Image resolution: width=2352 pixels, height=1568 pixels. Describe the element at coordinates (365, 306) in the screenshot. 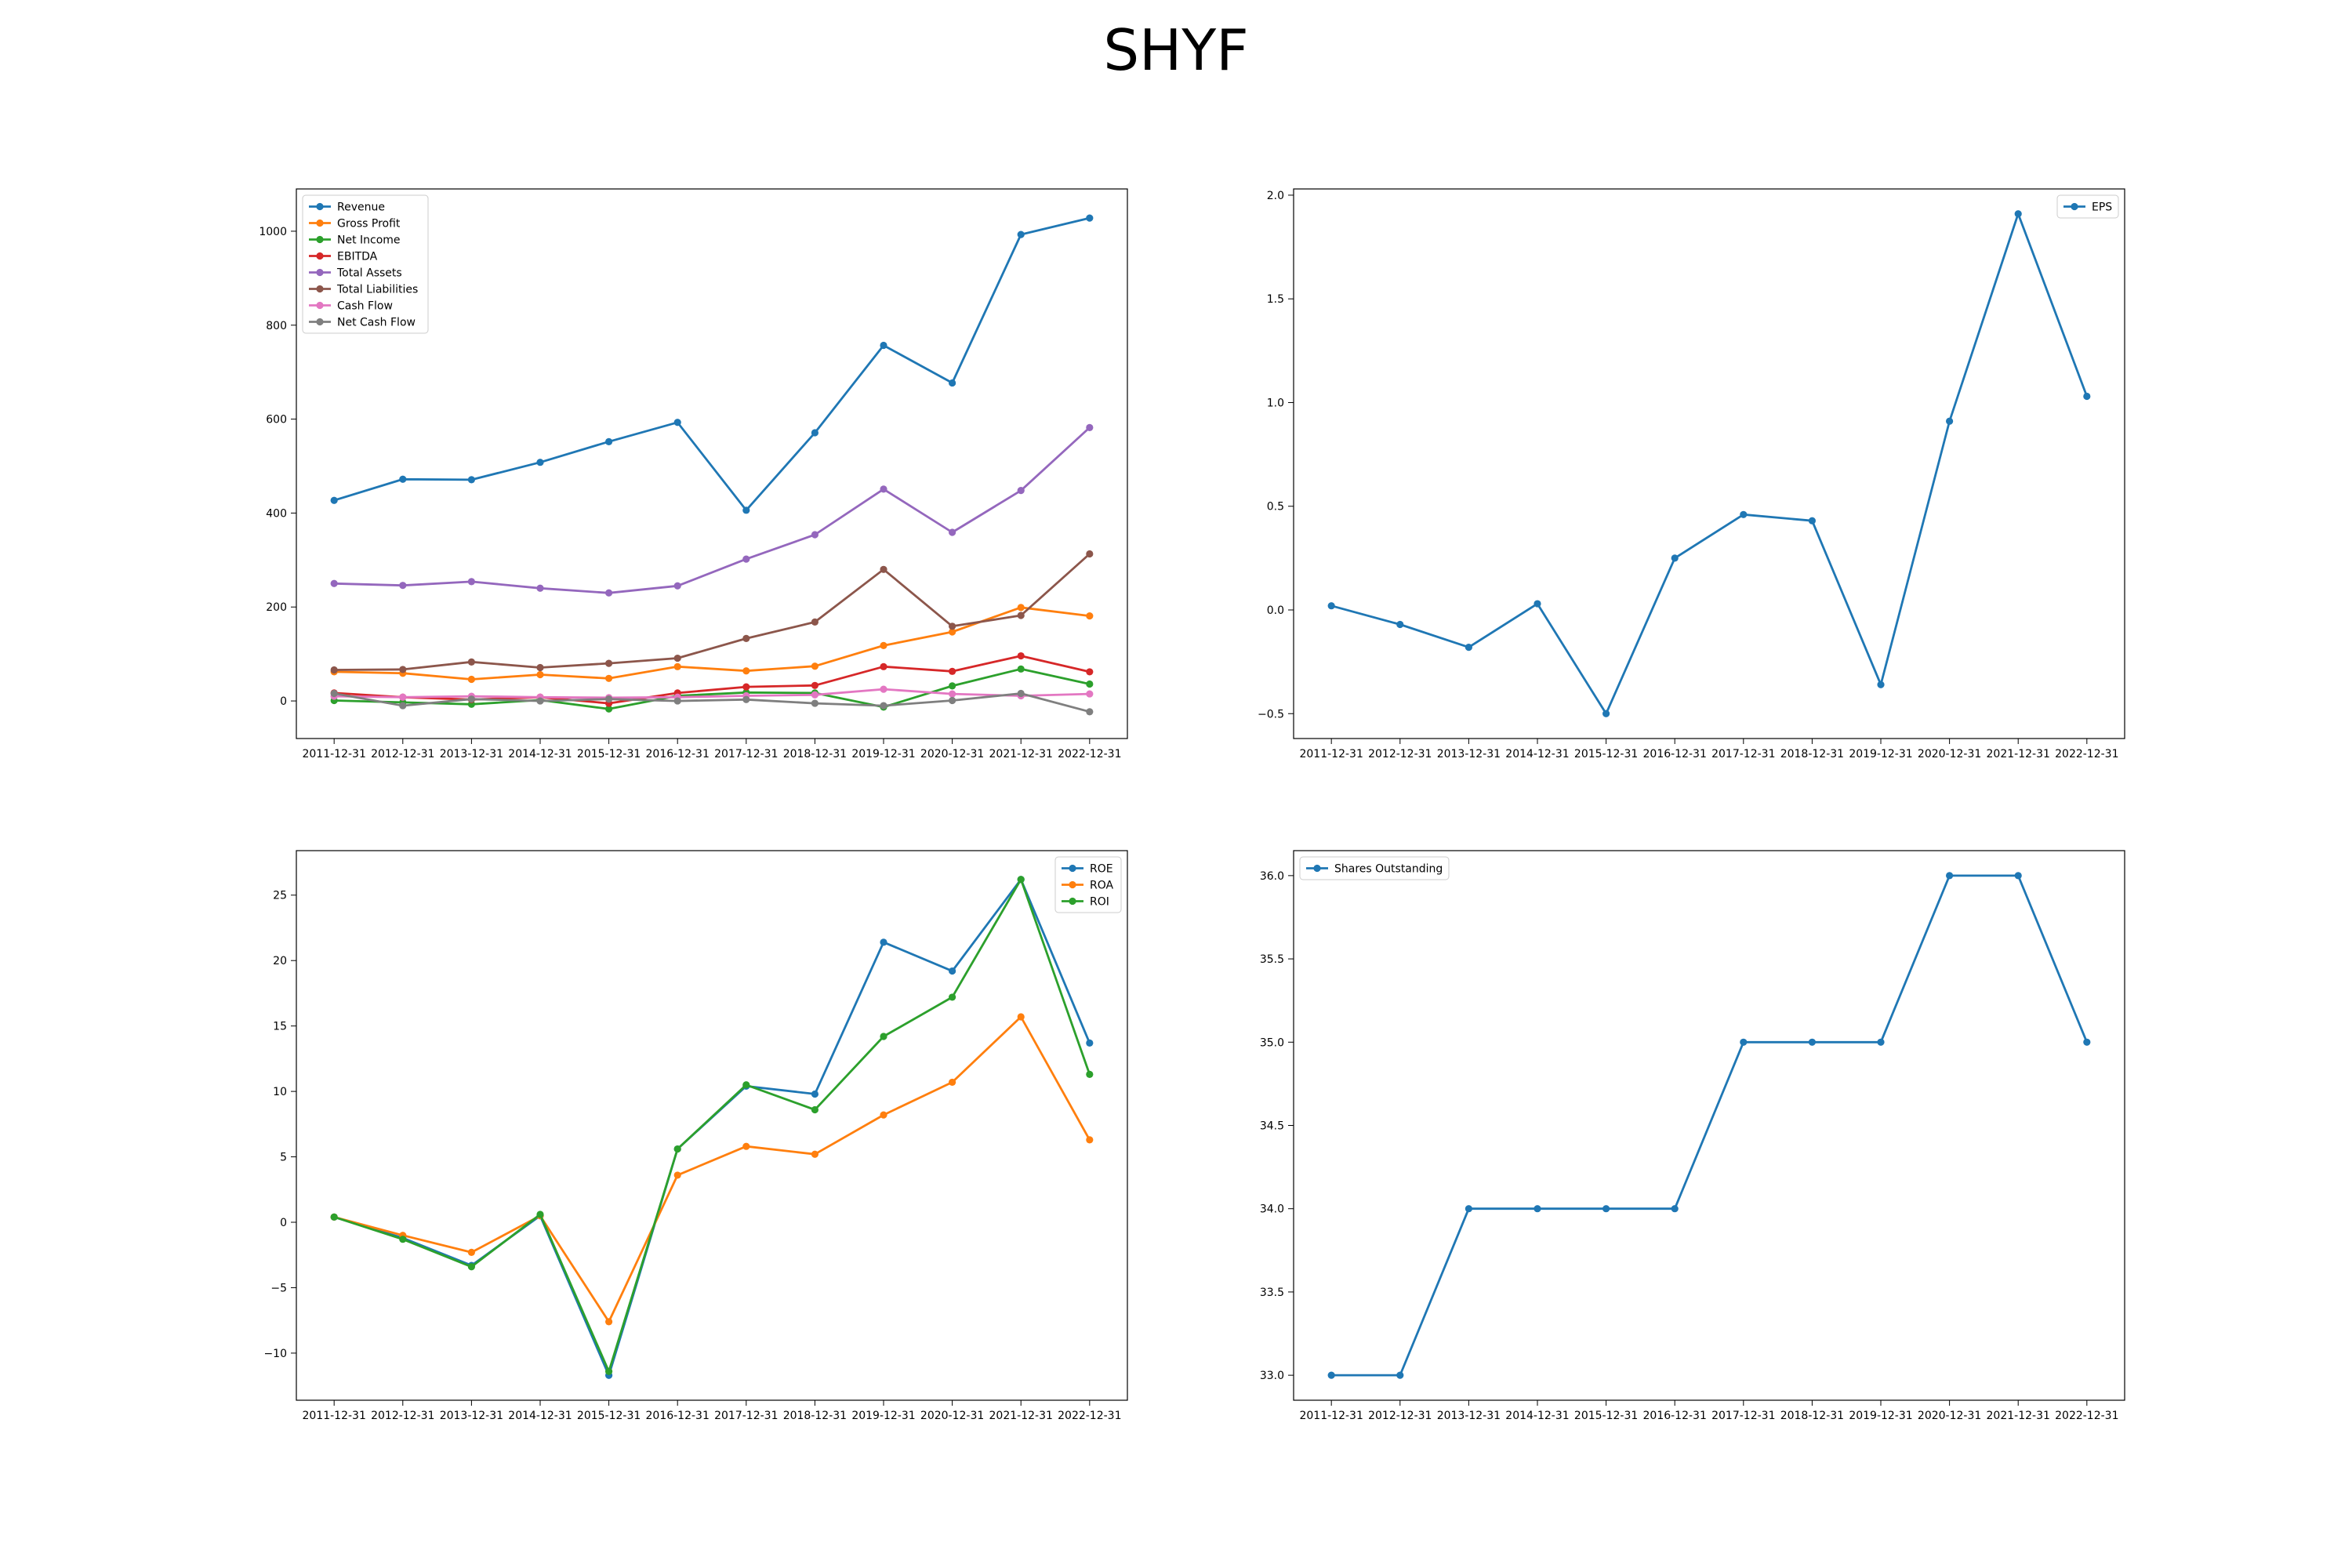

I see `legend-label: Cash Flow` at that location.